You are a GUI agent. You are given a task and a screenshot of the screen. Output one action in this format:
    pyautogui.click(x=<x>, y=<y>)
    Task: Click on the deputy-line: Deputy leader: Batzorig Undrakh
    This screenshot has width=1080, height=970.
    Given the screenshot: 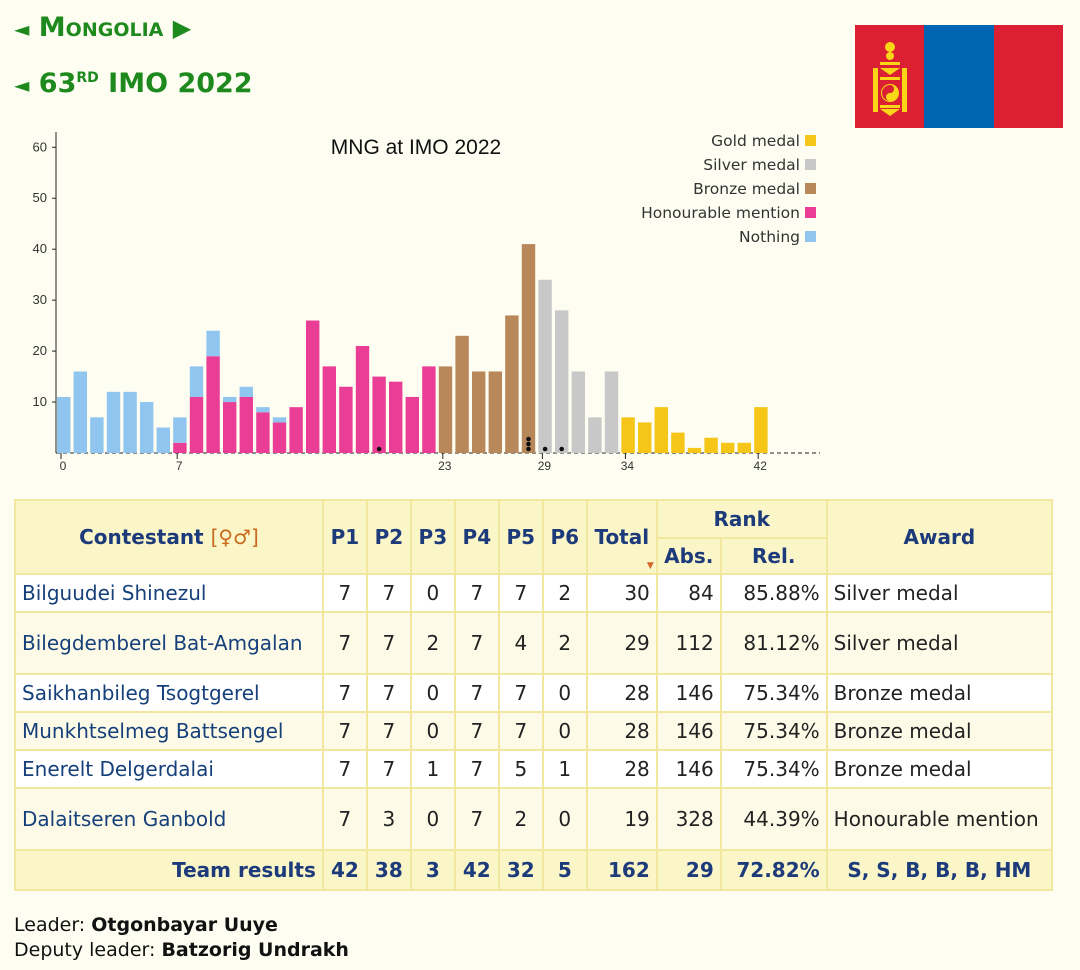 What is the action you would take?
    pyautogui.click(x=181, y=950)
    